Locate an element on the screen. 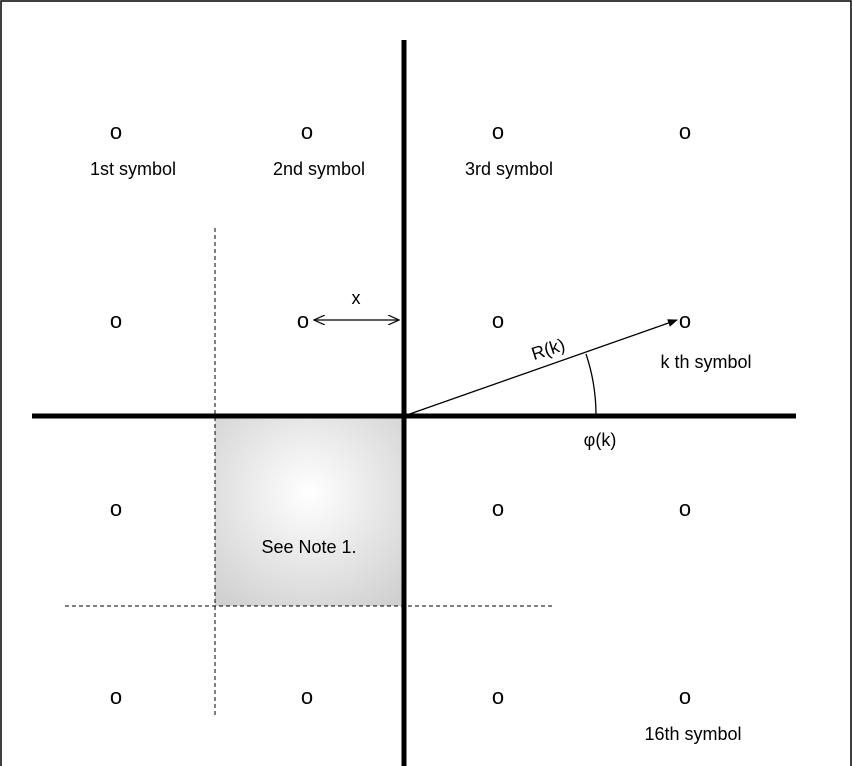 The image size is (852, 766). symbol-point-9: o is located at coordinates (116, 508).